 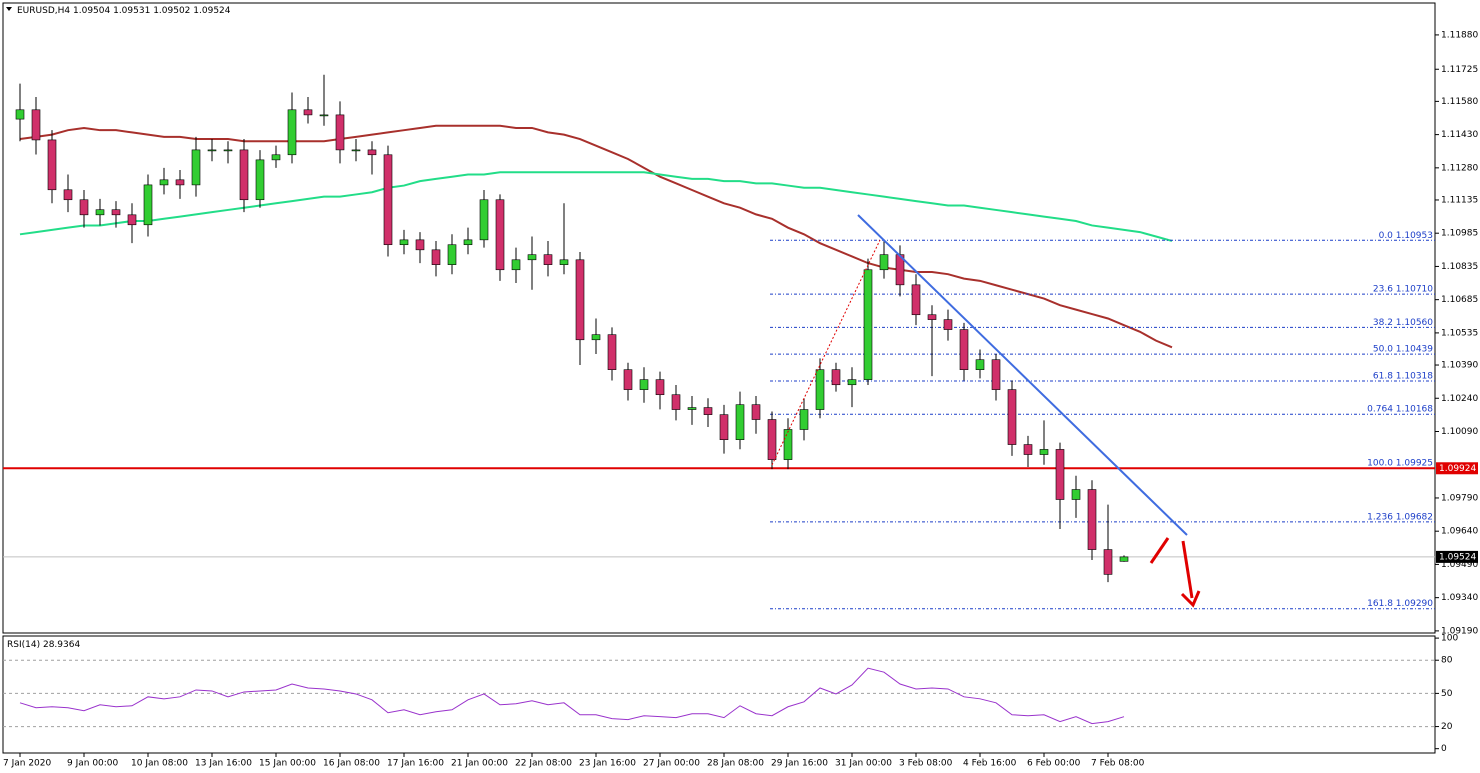 What do you see at coordinates (211, 11) in the screenshot?
I see `close-quote: 1.09524` at bounding box center [211, 11].